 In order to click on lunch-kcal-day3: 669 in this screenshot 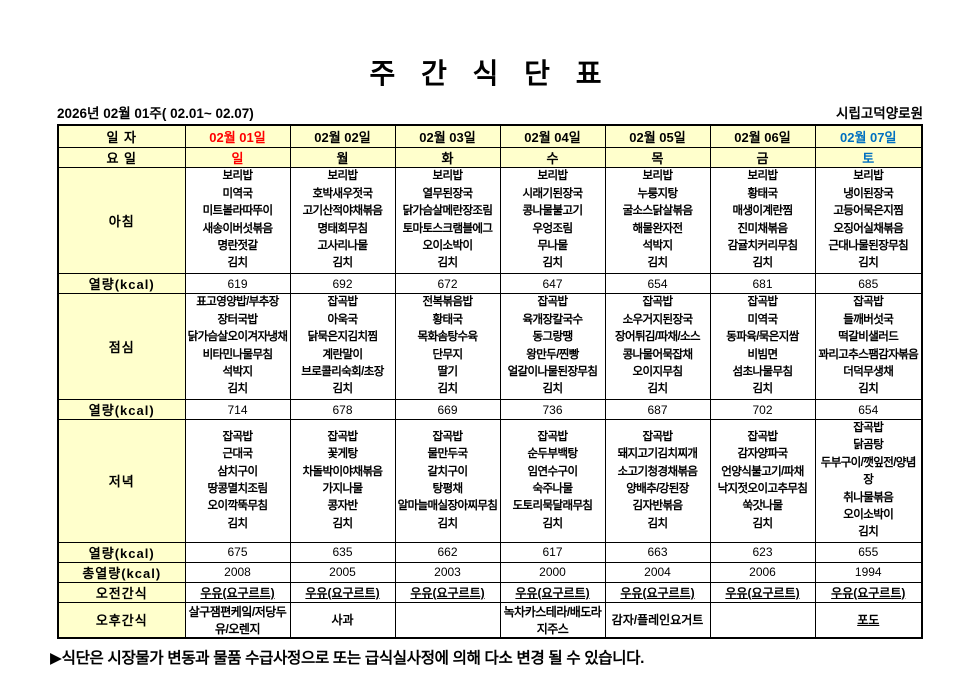, I will do `click(447, 409)`.